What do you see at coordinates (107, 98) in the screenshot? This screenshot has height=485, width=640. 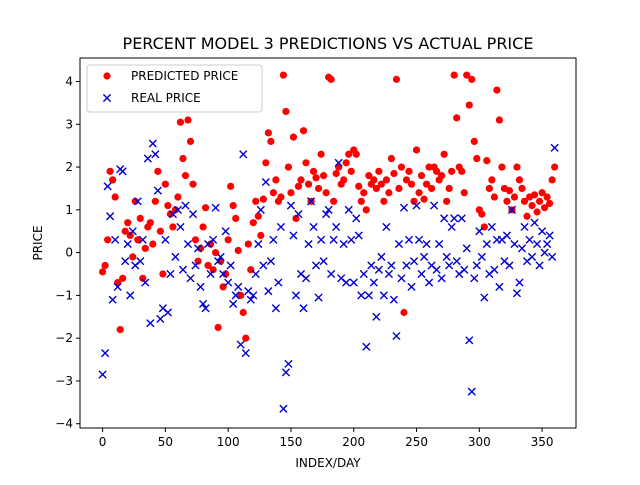 I see `legend-marker-real` at bounding box center [107, 98].